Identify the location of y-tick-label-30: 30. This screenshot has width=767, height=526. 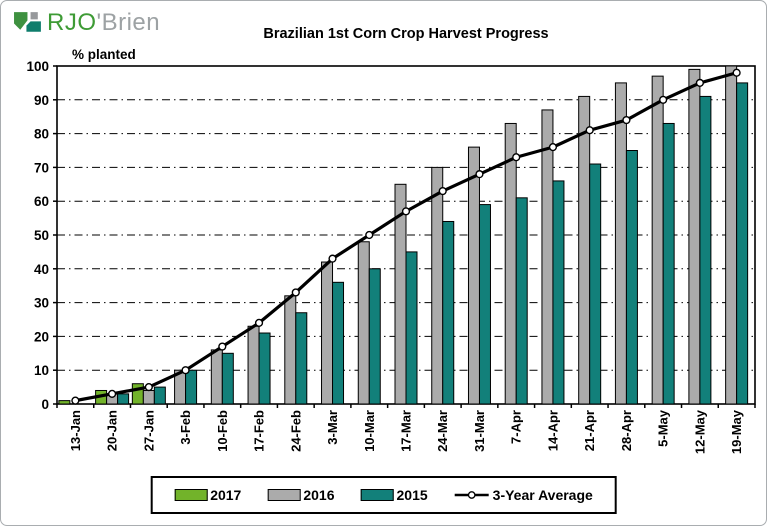
(41, 303).